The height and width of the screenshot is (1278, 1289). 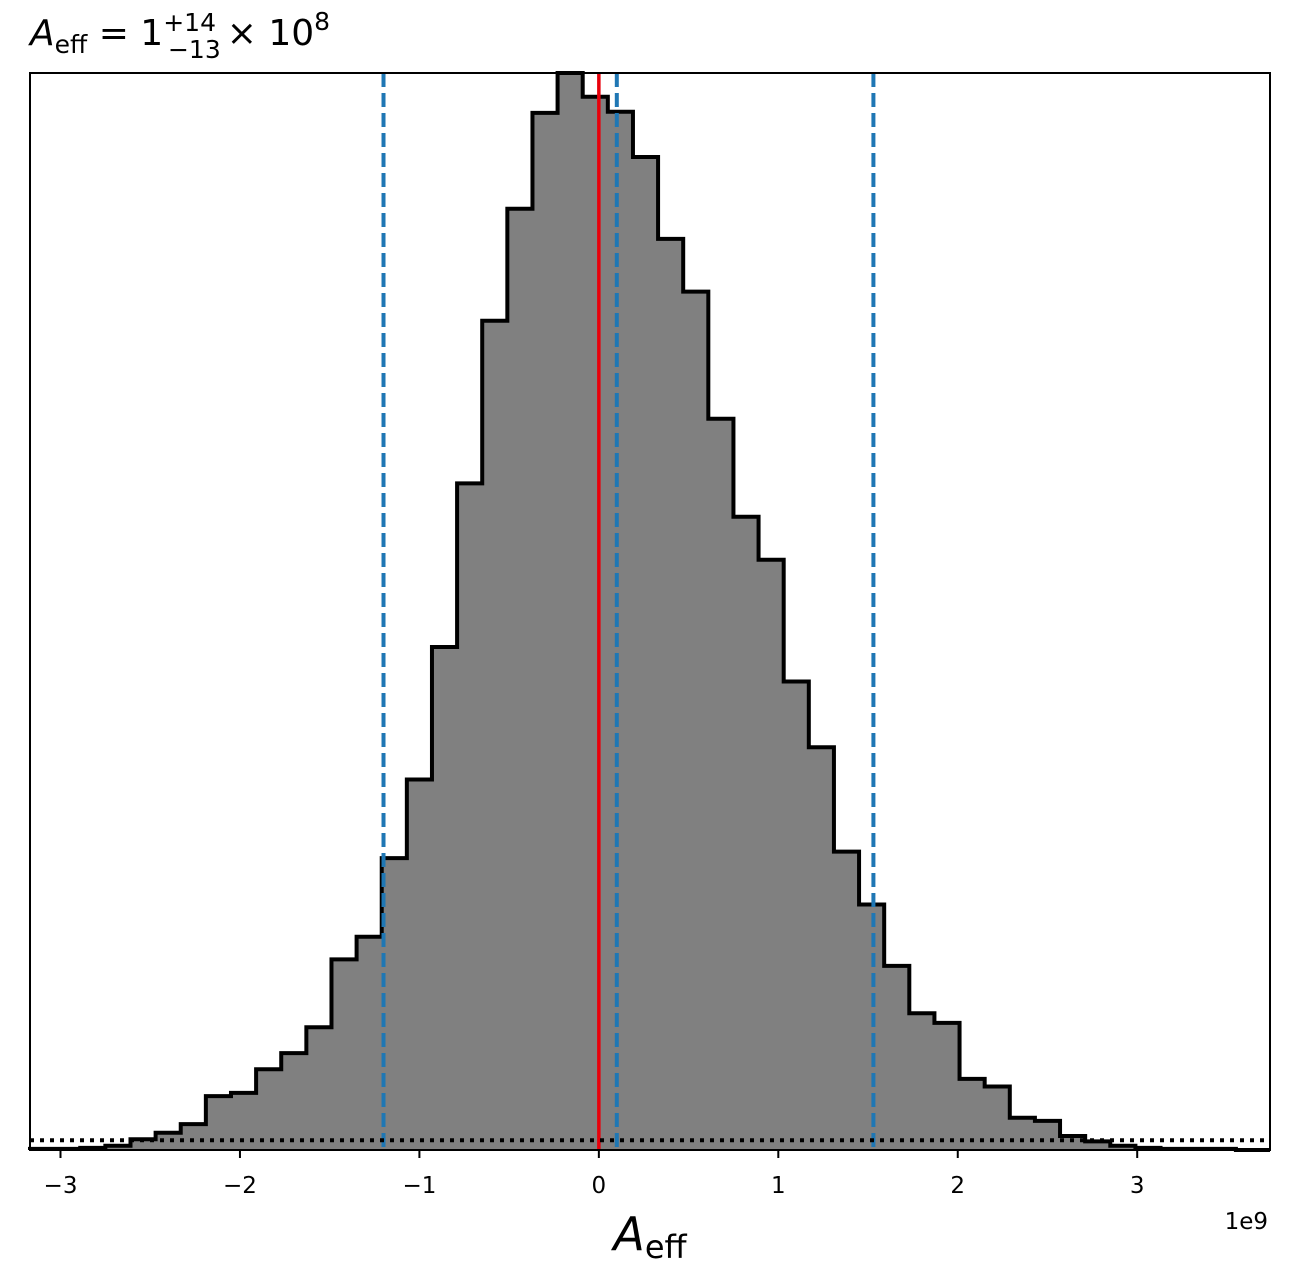 What do you see at coordinates (71, 44) in the screenshot?
I see `title-subscript: eff` at bounding box center [71, 44].